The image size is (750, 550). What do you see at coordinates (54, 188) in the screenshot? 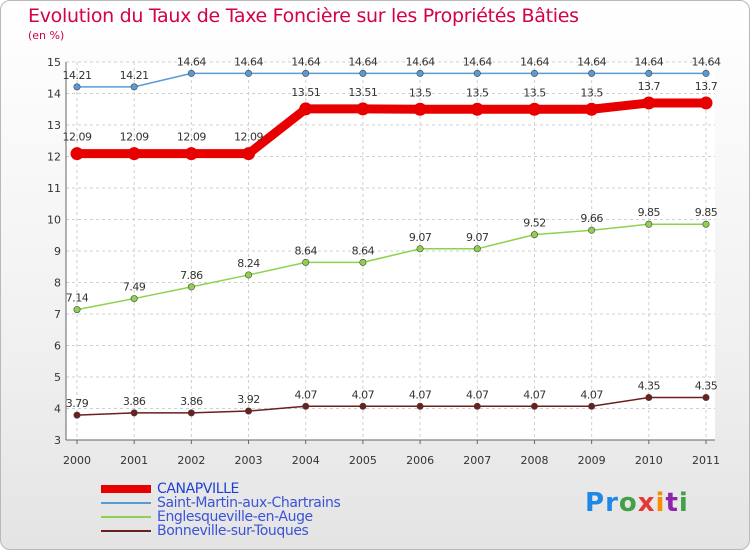
I see `y-tick-label: 11` at bounding box center [54, 188].